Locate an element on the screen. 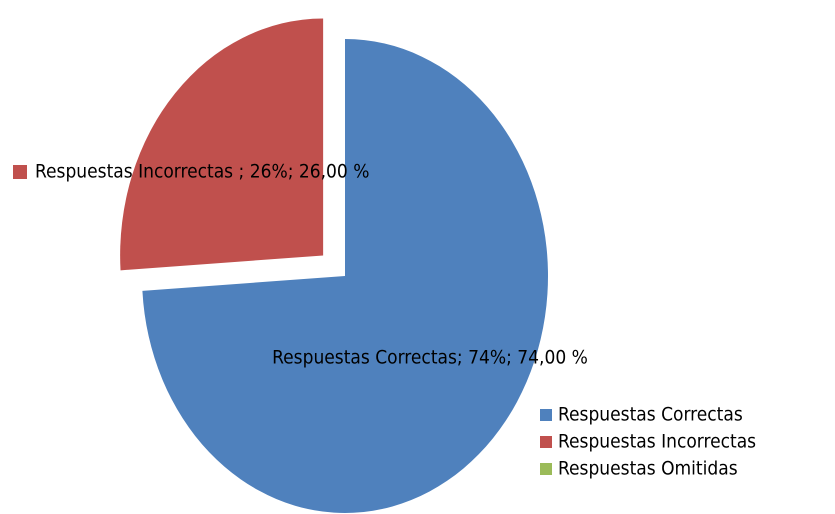 The height and width of the screenshot is (514, 835). legend-label: Respuestas Correctas is located at coordinates (650, 415).